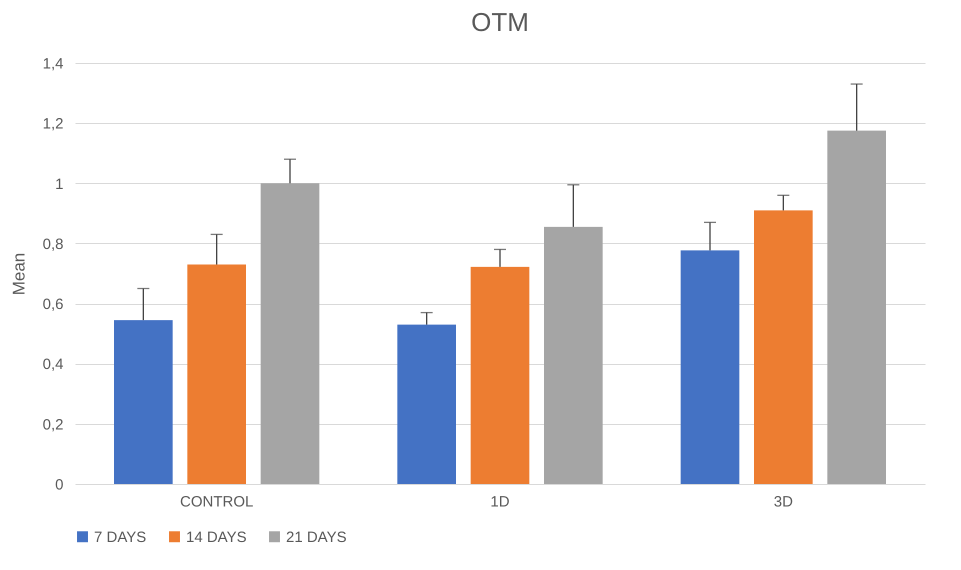 This screenshot has width=961, height=570. I want to click on chart-title: OTM, so click(500, 22).